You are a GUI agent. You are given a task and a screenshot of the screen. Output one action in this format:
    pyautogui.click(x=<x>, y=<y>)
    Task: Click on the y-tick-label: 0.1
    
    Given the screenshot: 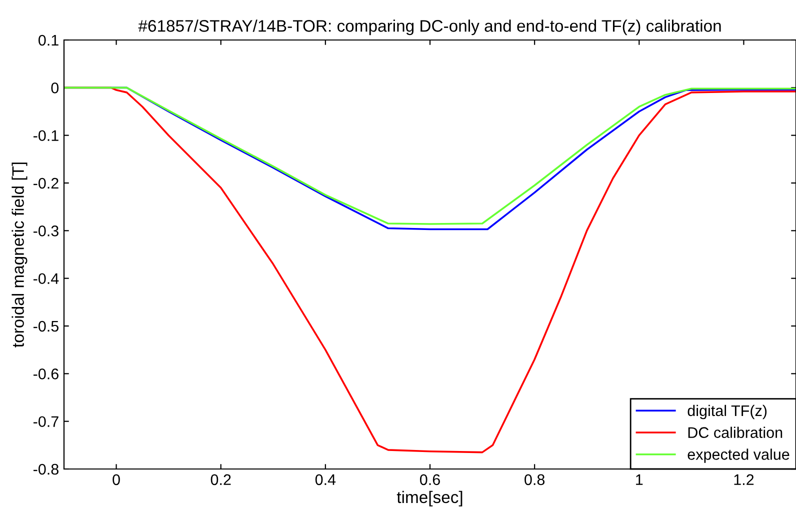 What is the action you would take?
    pyautogui.click(x=48, y=40)
    